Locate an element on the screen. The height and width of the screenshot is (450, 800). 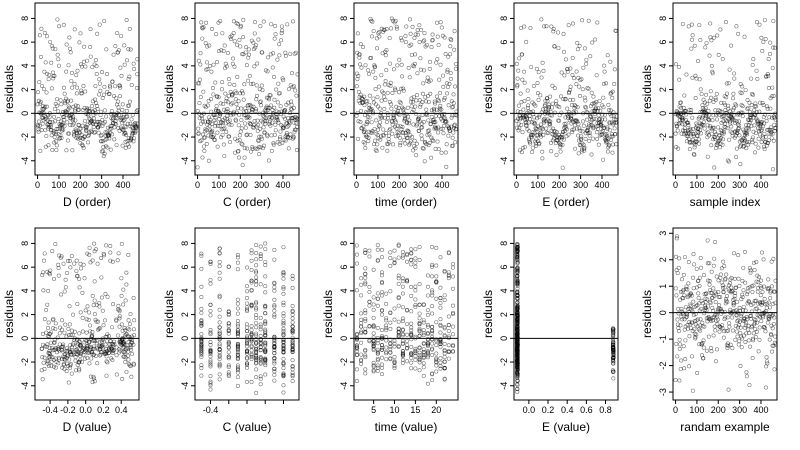
y-tick-label: -2 is located at coordinates (504, 137).